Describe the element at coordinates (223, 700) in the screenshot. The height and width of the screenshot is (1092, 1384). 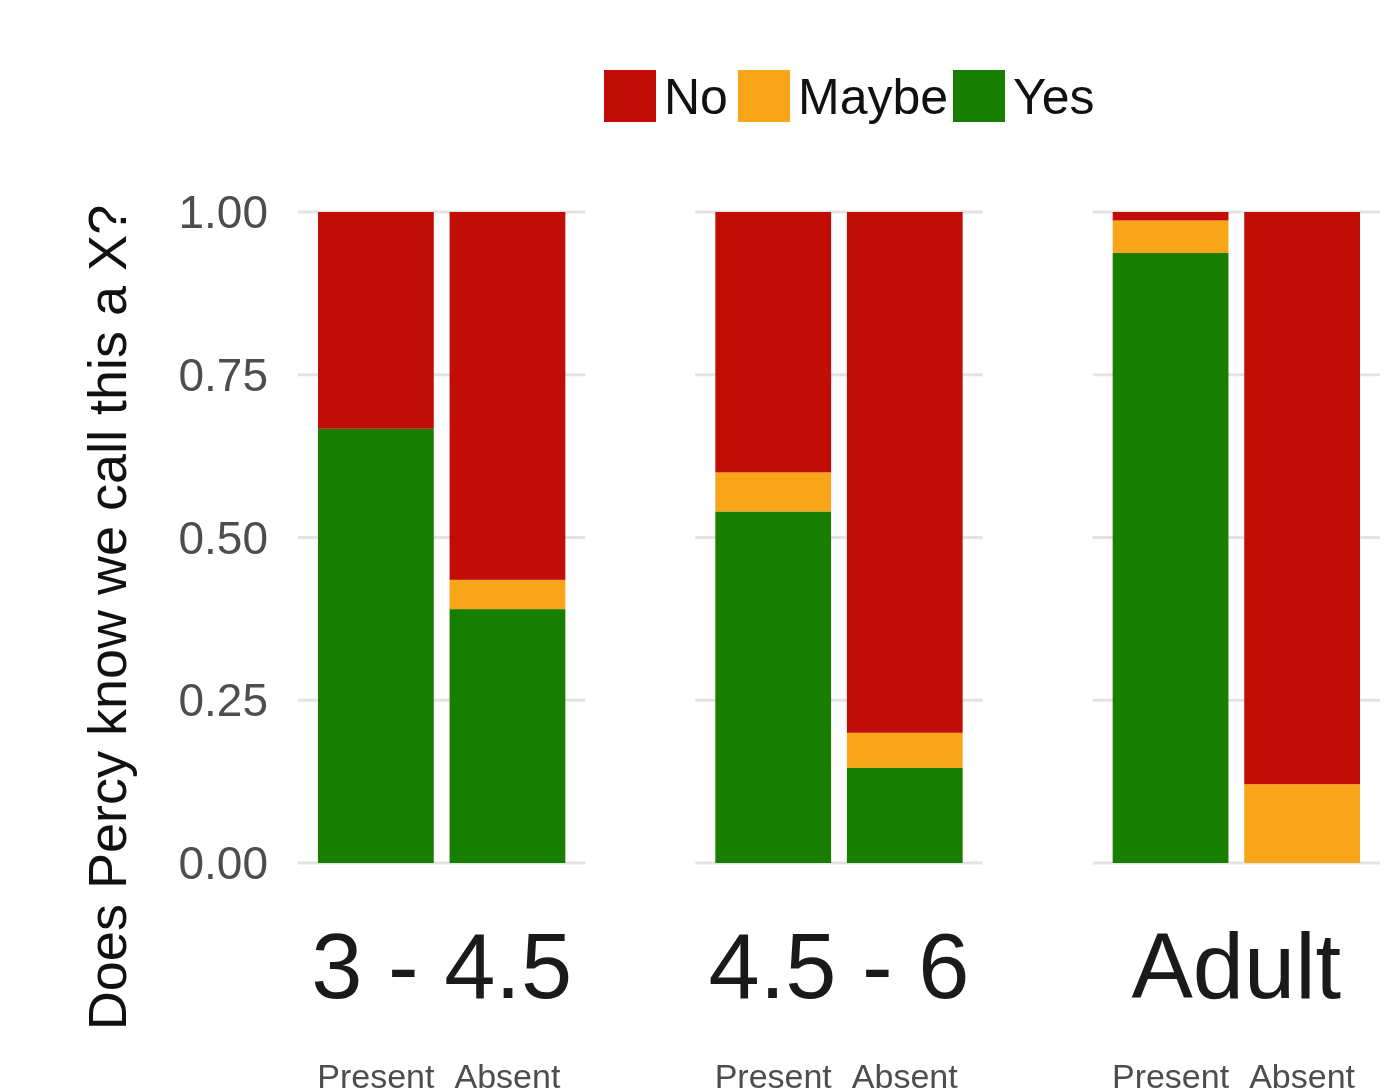
I see `y-tick-label: 0.25` at that location.